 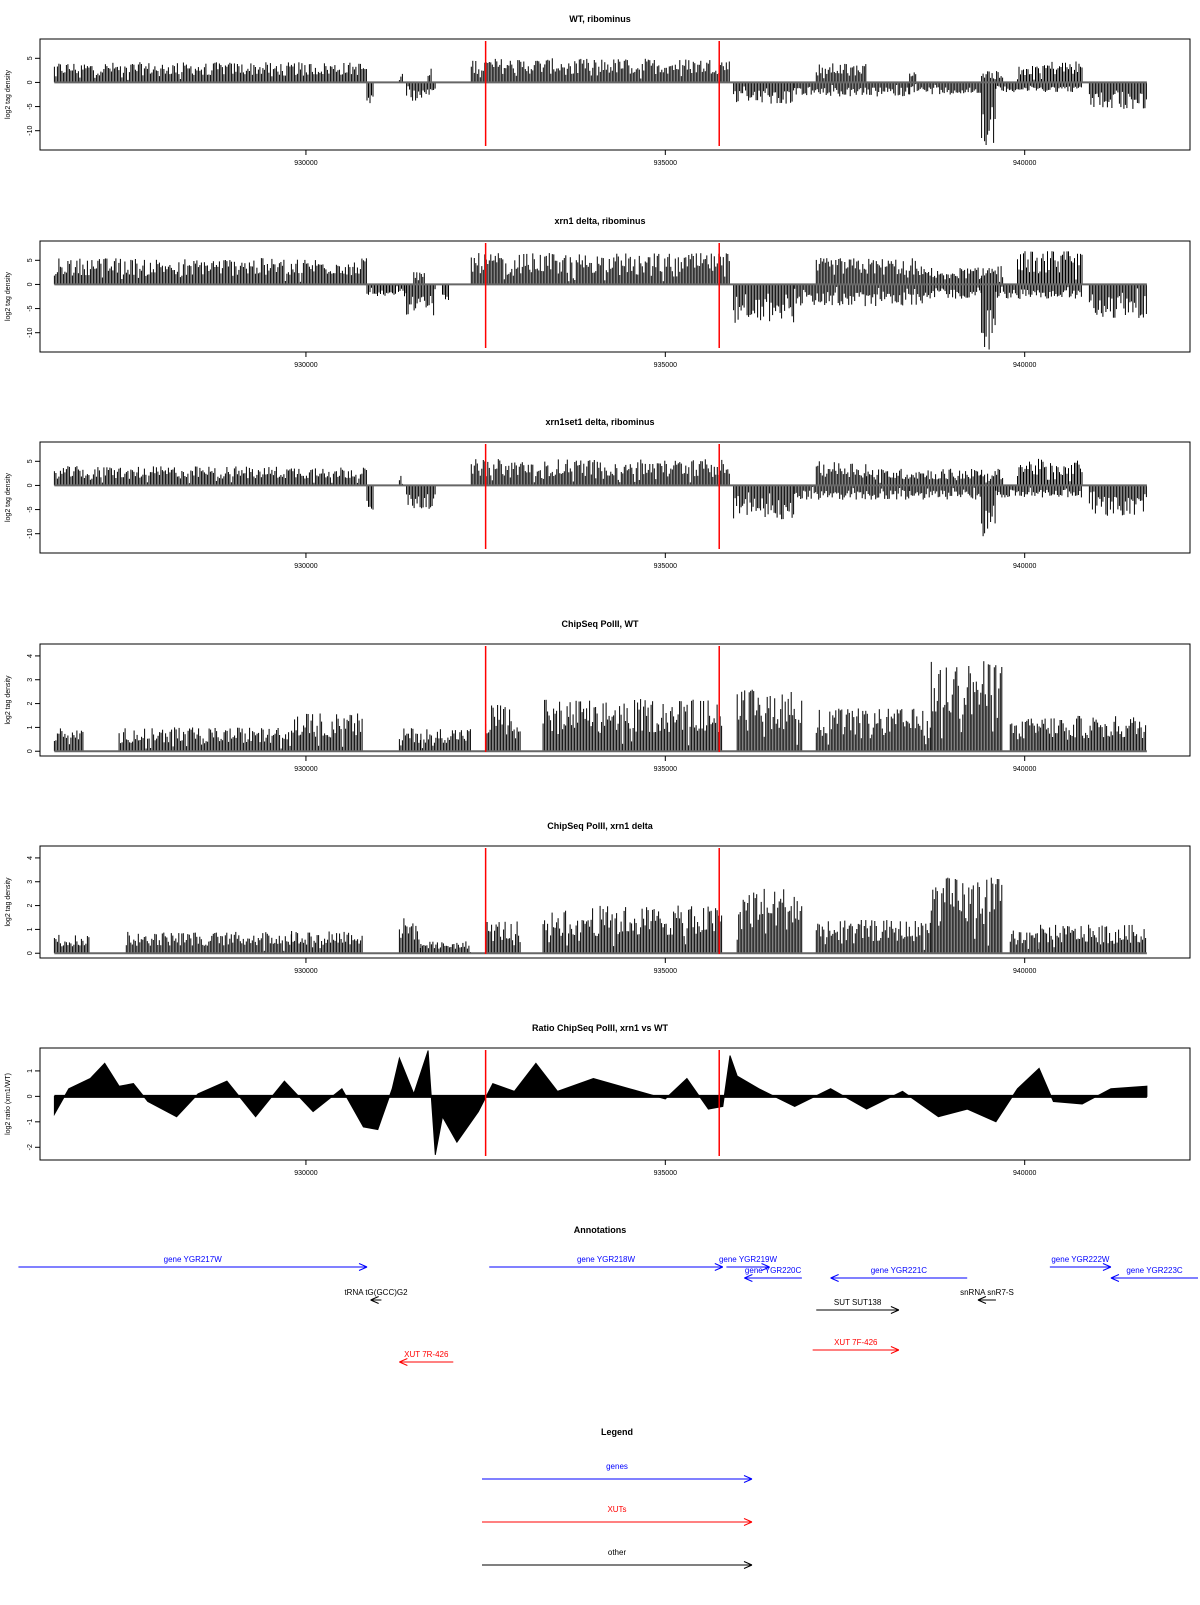 I want to click on chart-title: Ratio ChipSeq PolII, xrn1 vs WT, so click(x=600, y=1028).